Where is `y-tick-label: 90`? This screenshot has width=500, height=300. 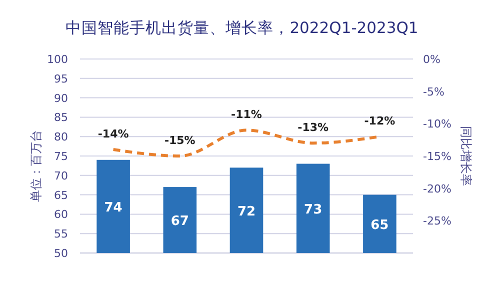
y-tick-label: 90 is located at coordinates (61, 98).